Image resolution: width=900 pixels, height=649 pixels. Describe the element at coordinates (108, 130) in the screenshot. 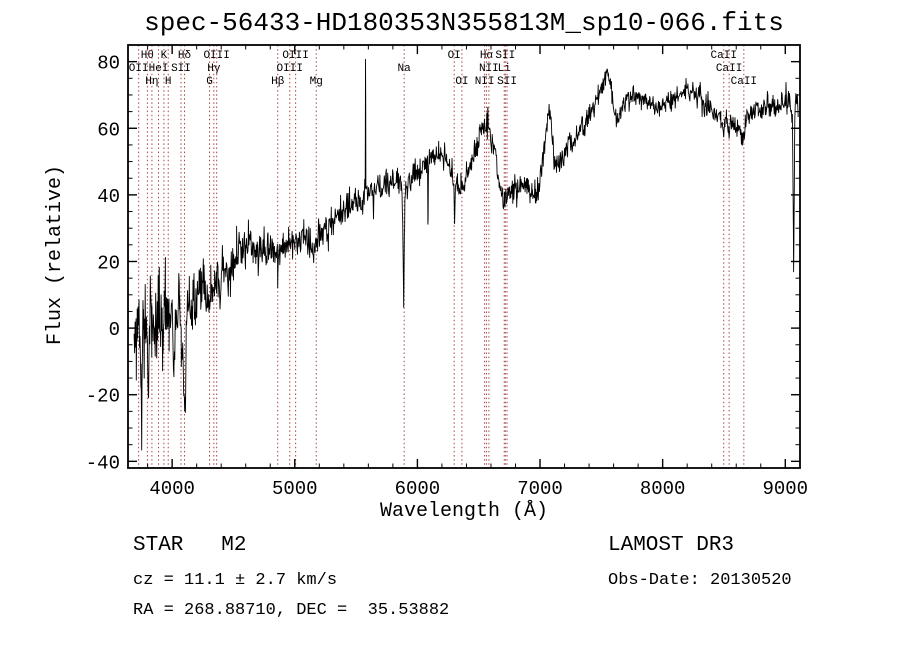

I see `y-tick-label: 60` at that location.